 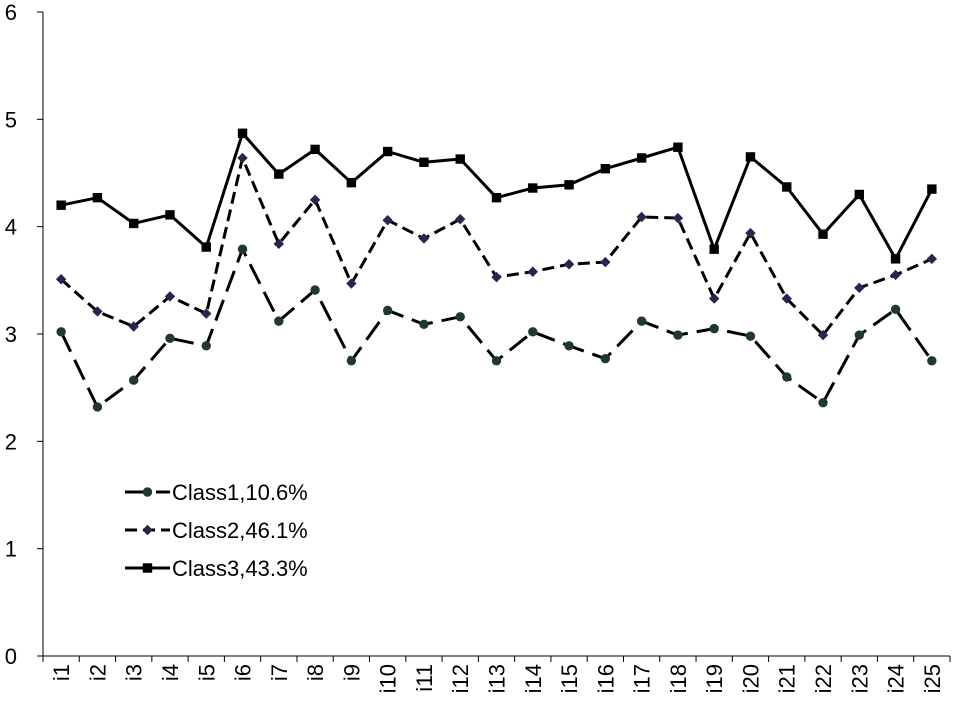 I want to click on y-tick-label: 4, so click(x=11, y=227).